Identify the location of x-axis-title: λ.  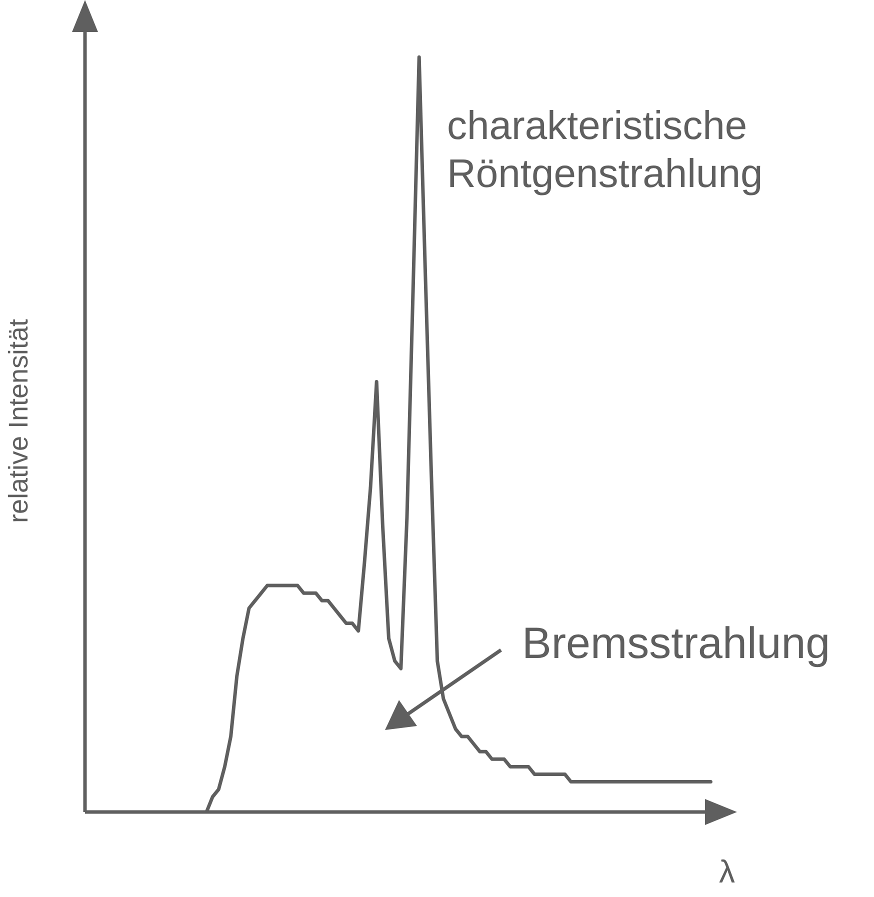
(727, 872).